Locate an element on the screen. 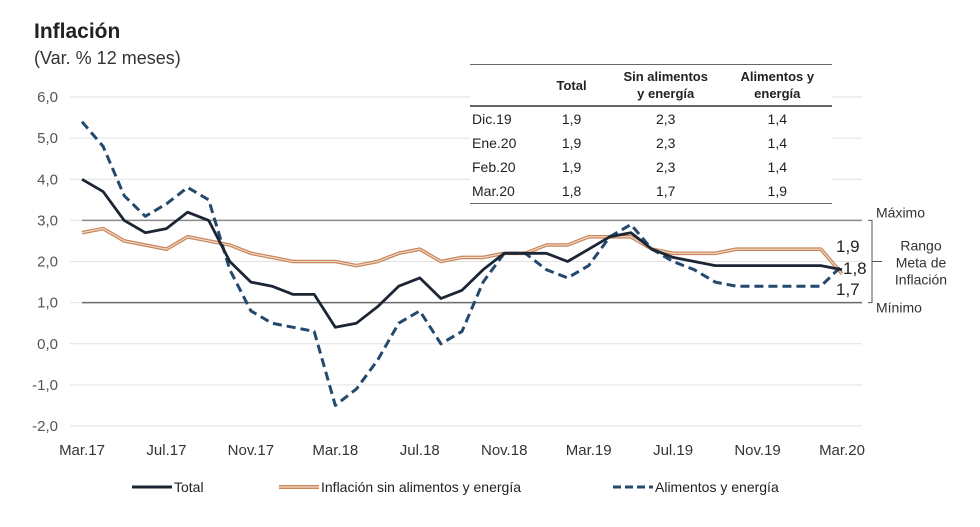  table-cell: 1,7 is located at coordinates (665, 191).